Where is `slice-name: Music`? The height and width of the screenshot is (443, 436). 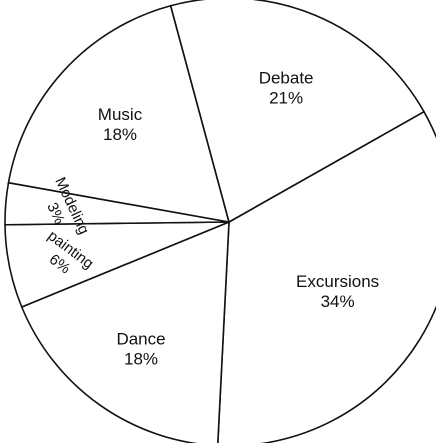
slice-name: Music is located at coordinates (120, 114).